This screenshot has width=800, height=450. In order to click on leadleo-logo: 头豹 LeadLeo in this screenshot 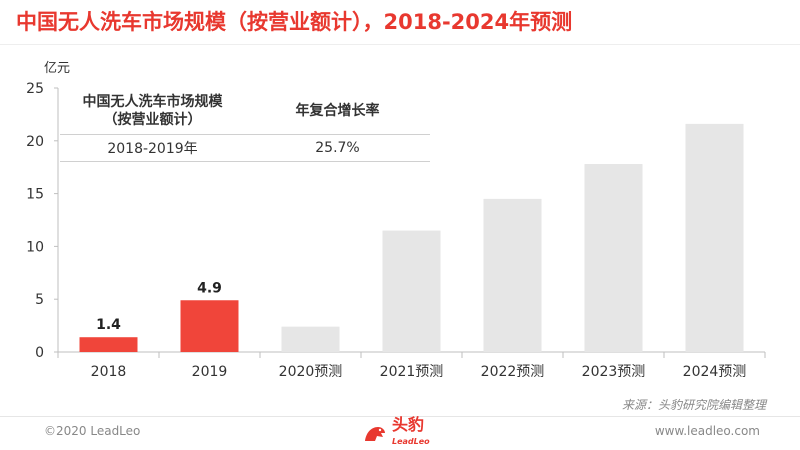, I will do `click(396, 433)`.